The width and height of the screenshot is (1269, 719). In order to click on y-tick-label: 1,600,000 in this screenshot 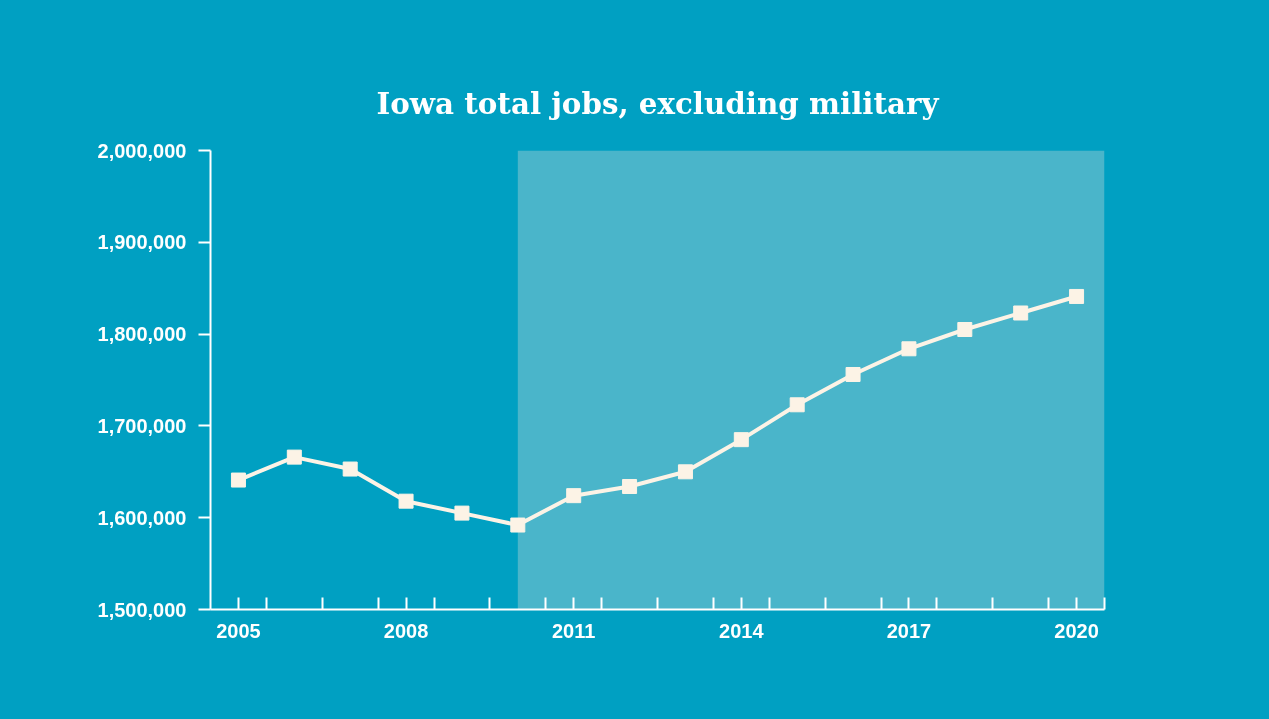, I will do `click(142, 517)`.